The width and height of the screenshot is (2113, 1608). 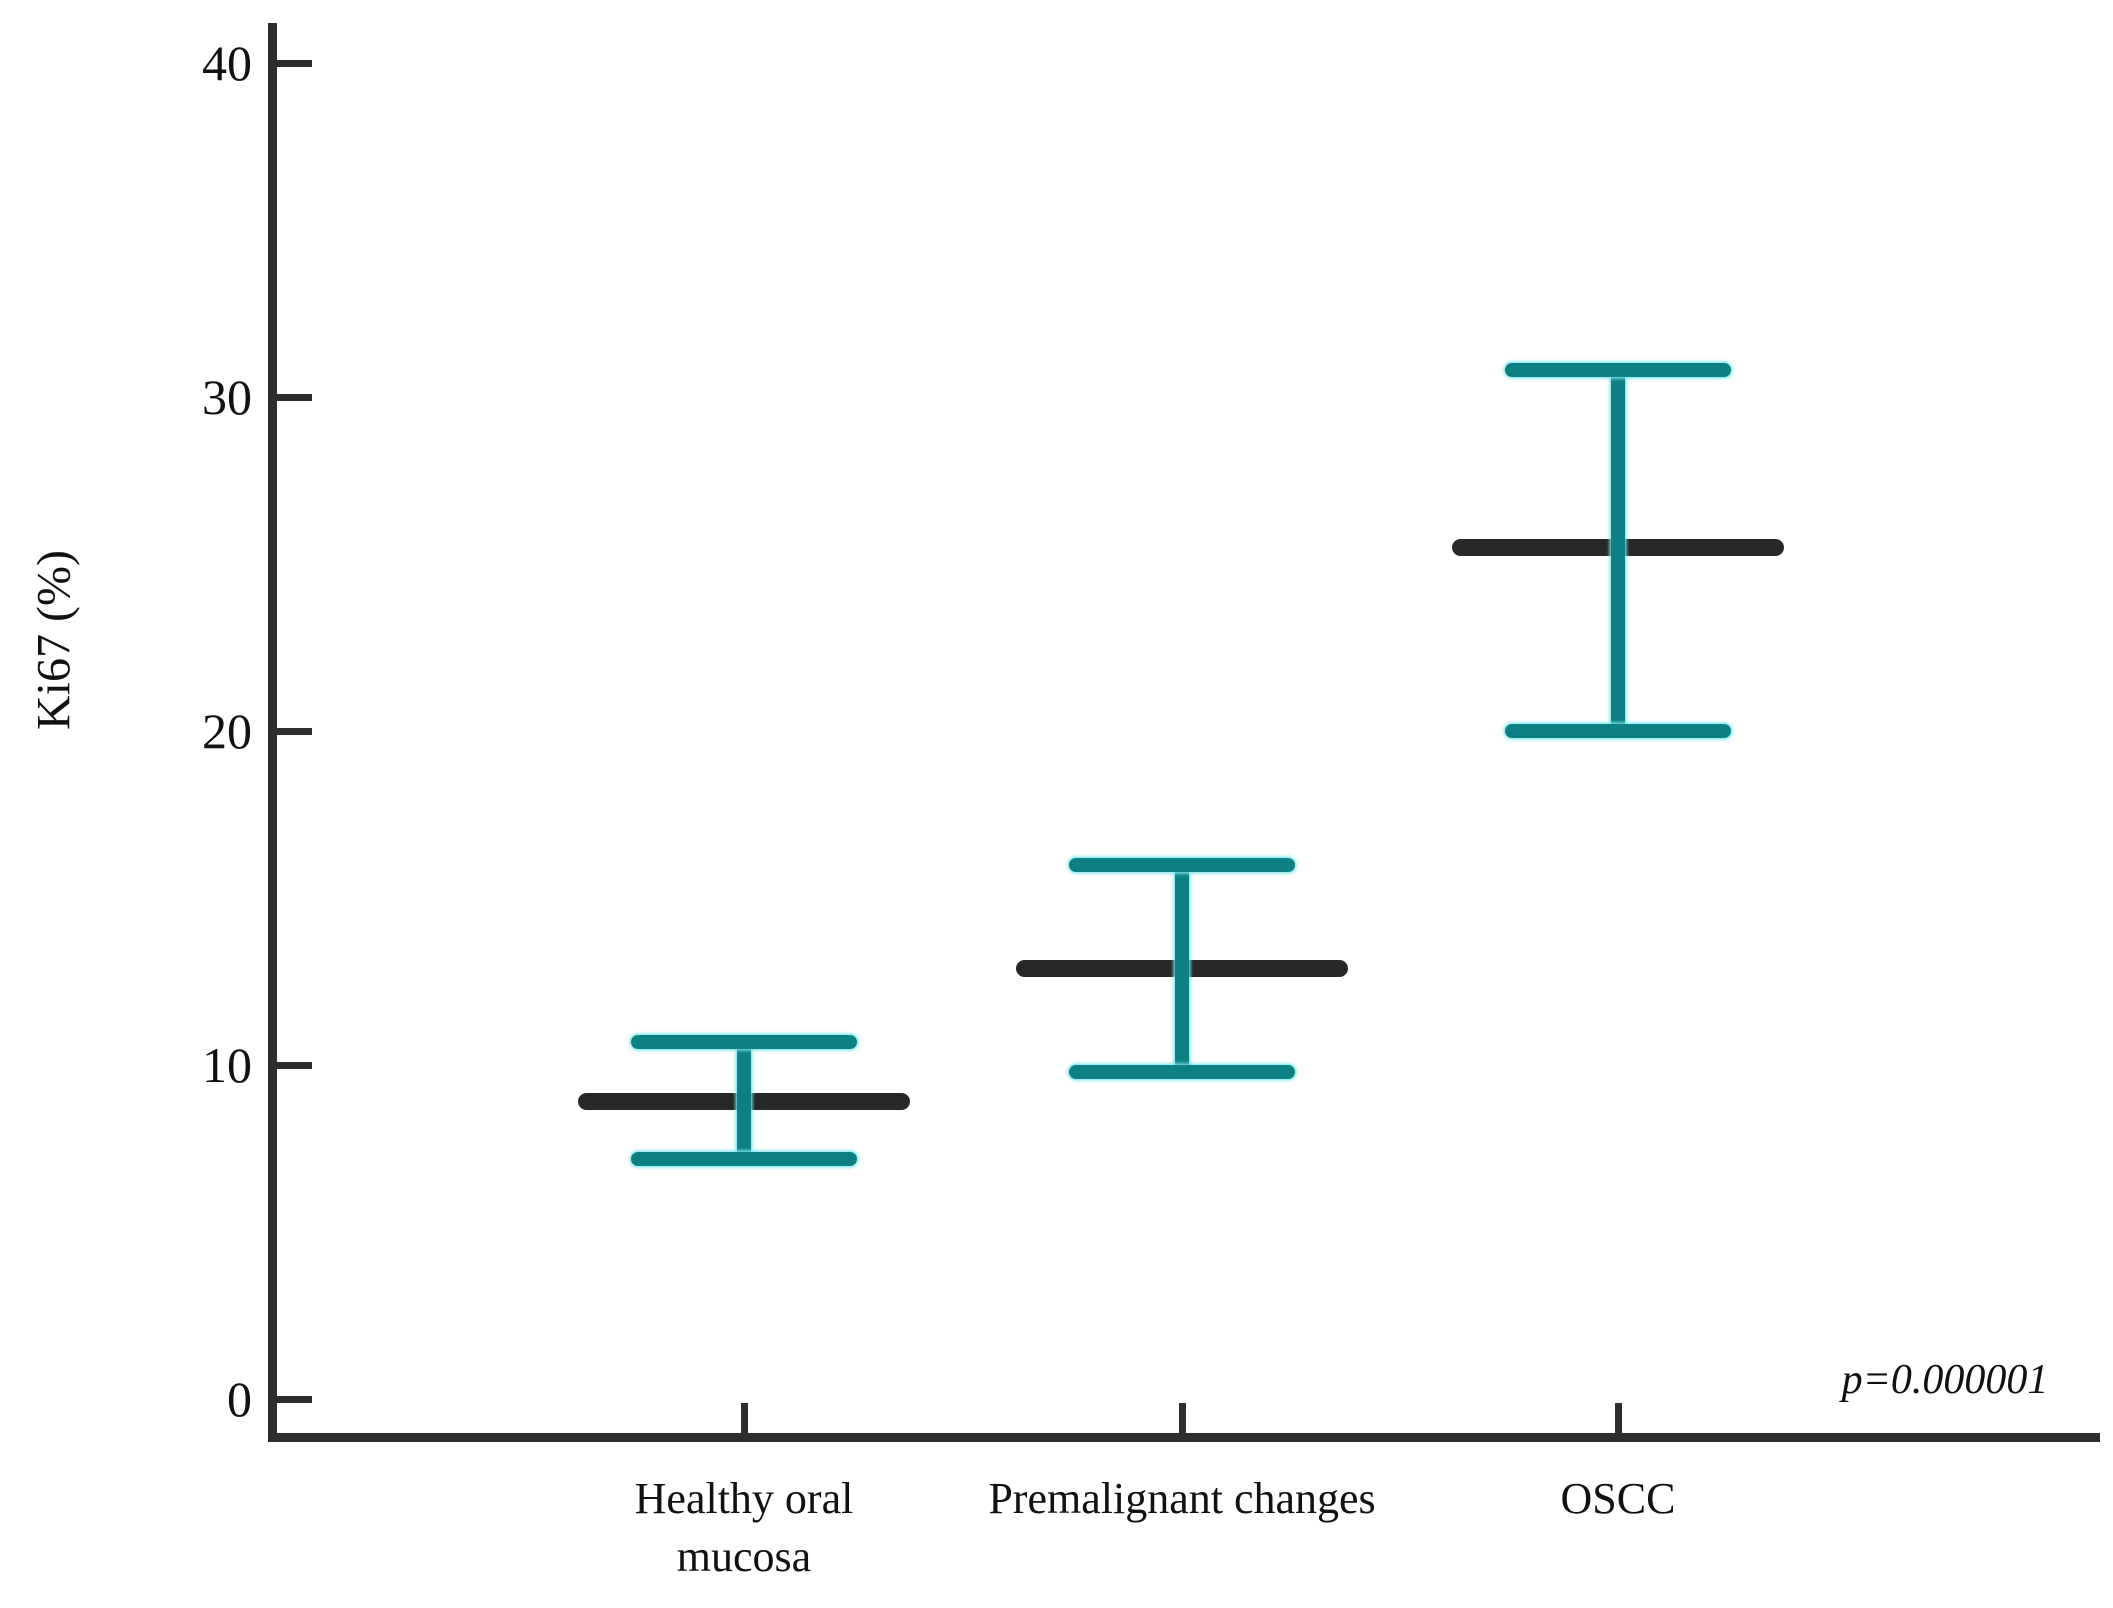 What do you see at coordinates (1182, 1498) in the screenshot?
I see `category-label: Premalignant changes` at bounding box center [1182, 1498].